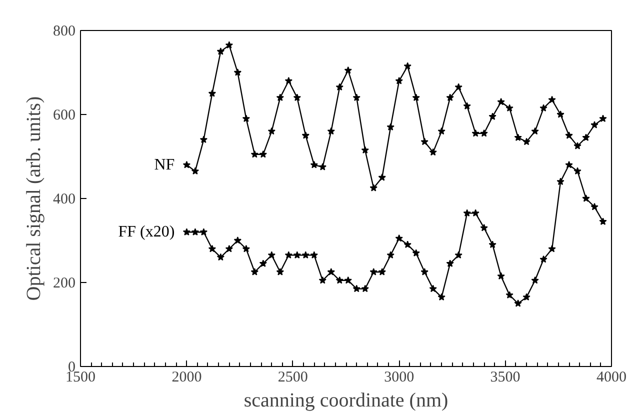 This screenshot has height=414, width=631. What do you see at coordinates (293, 378) in the screenshot?
I see `x-tick-label: 2500` at bounding box center [293, 378].